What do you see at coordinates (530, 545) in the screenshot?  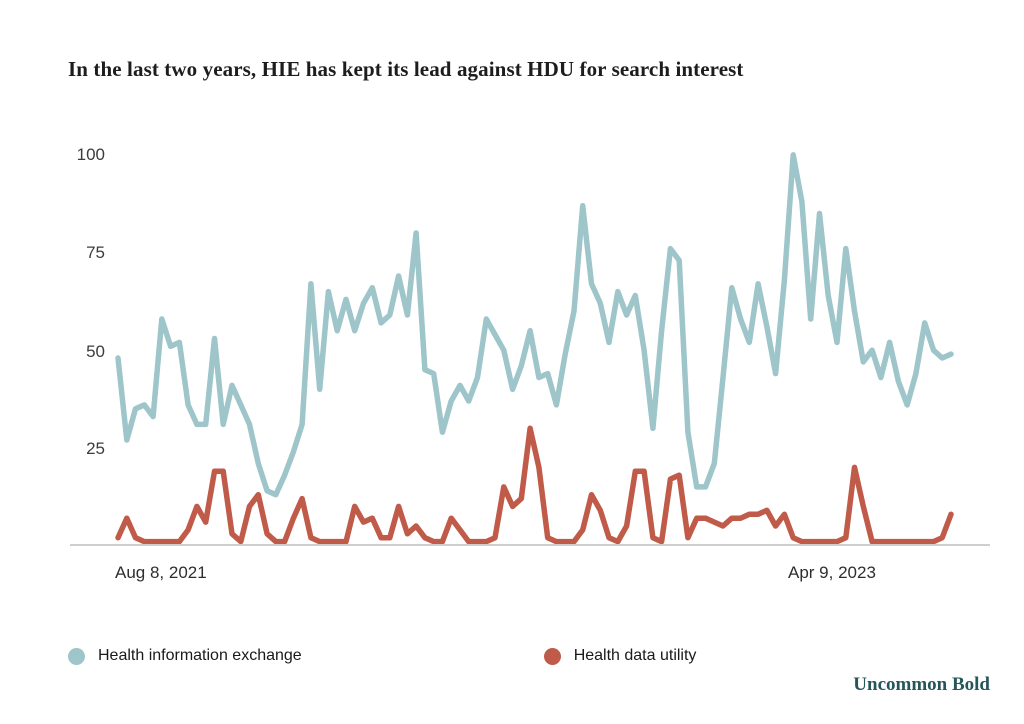 I see `x-axis-line` at bounding box center [530, 545].